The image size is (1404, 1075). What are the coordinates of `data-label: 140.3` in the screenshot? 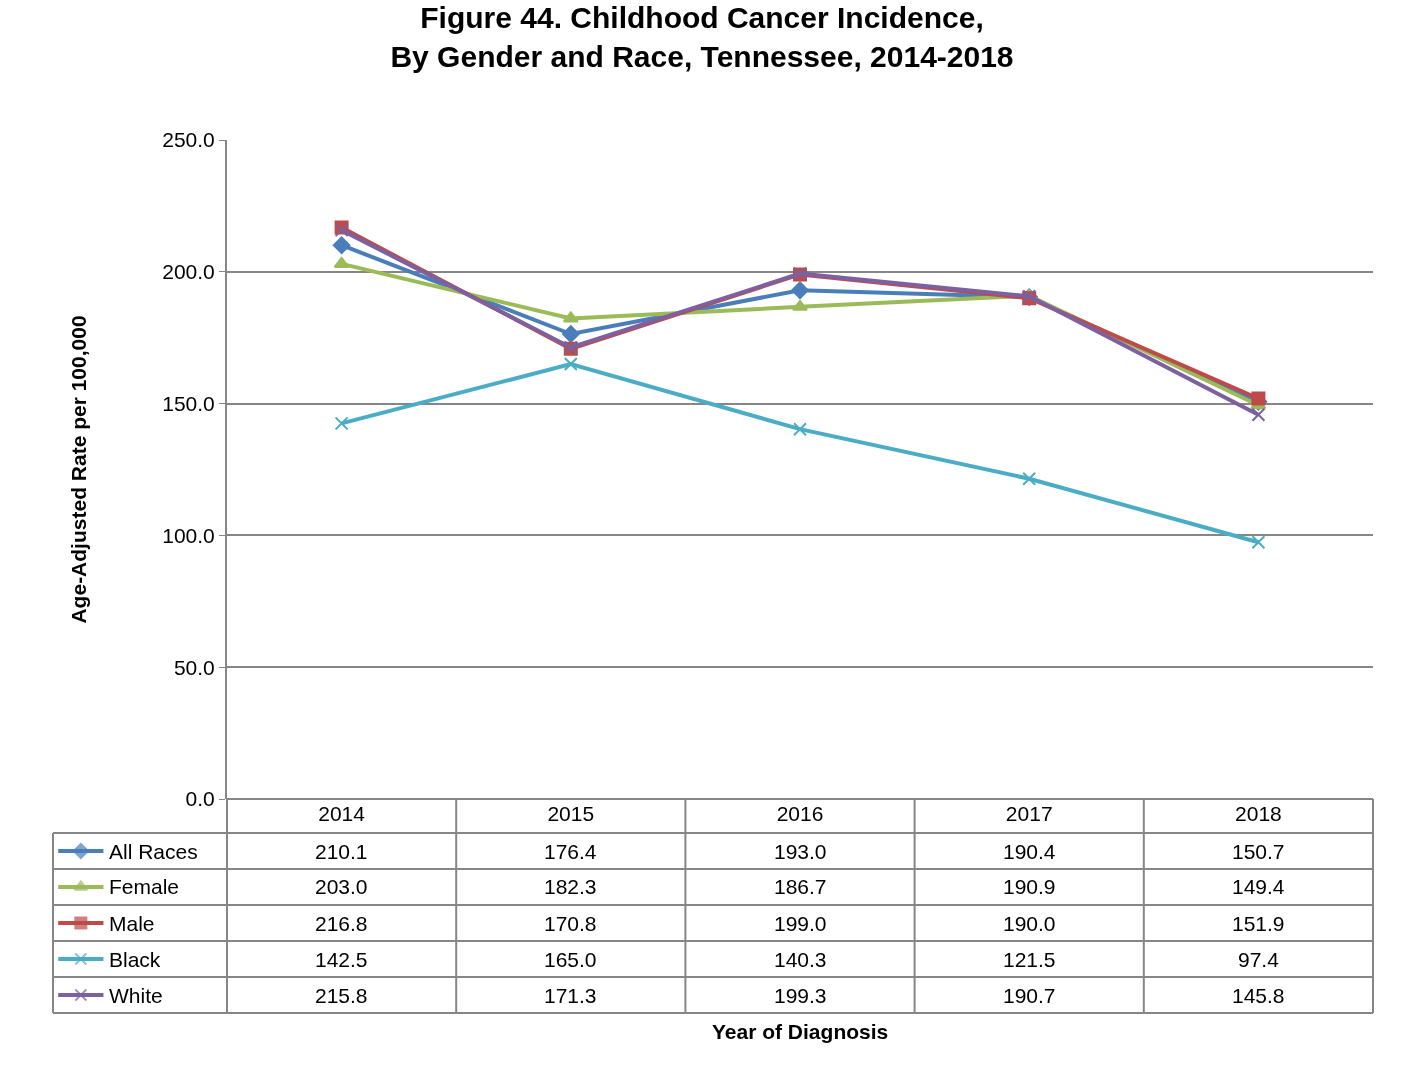 It's located at (800, 959).